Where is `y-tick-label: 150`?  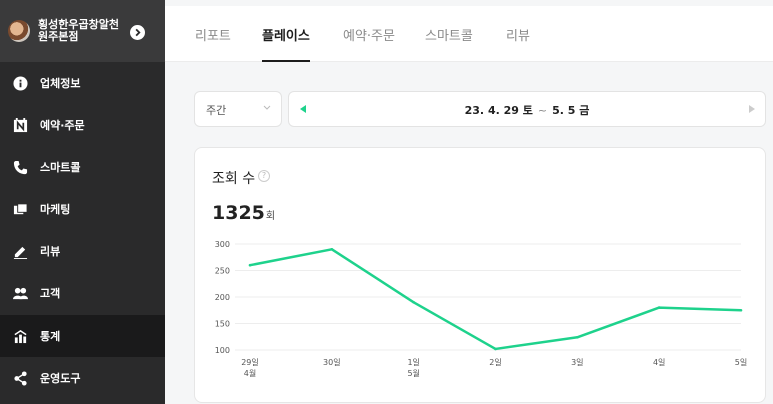
y-tick-label: 150 is located at coordinates (222, 324).